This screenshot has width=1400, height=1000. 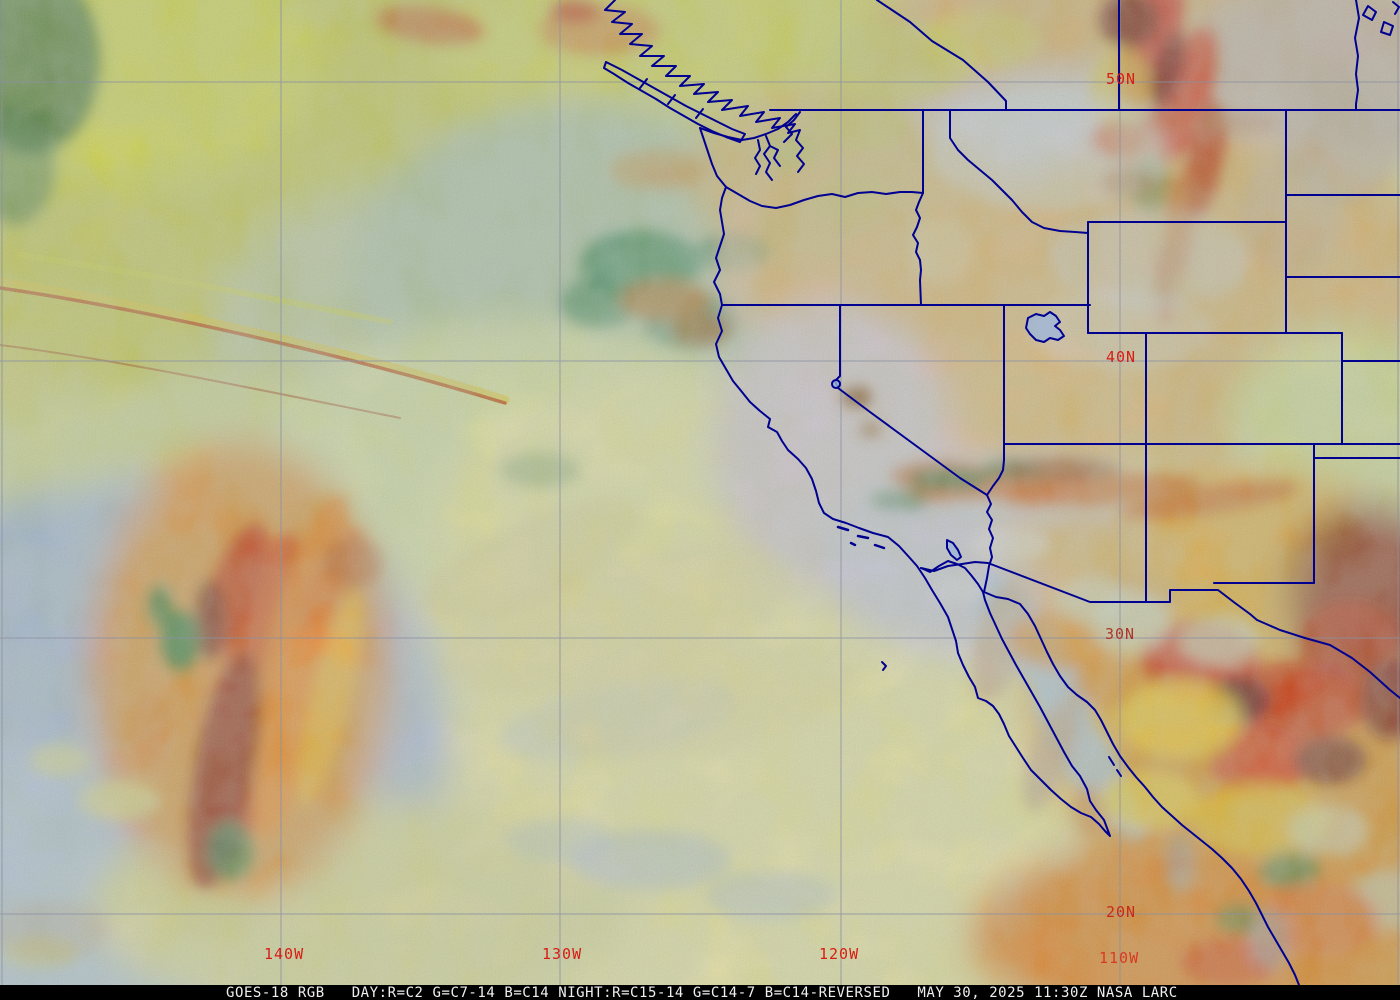 I want to click on vancouver-island, so click(x=674, y=102).